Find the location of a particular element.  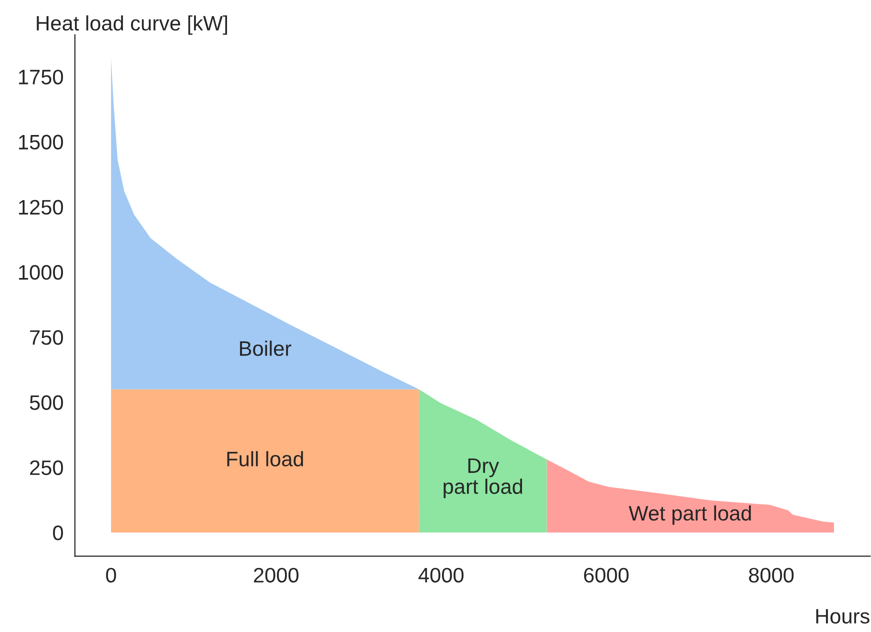

x-tick-label: 2000 is located at coordinates (276, 575).